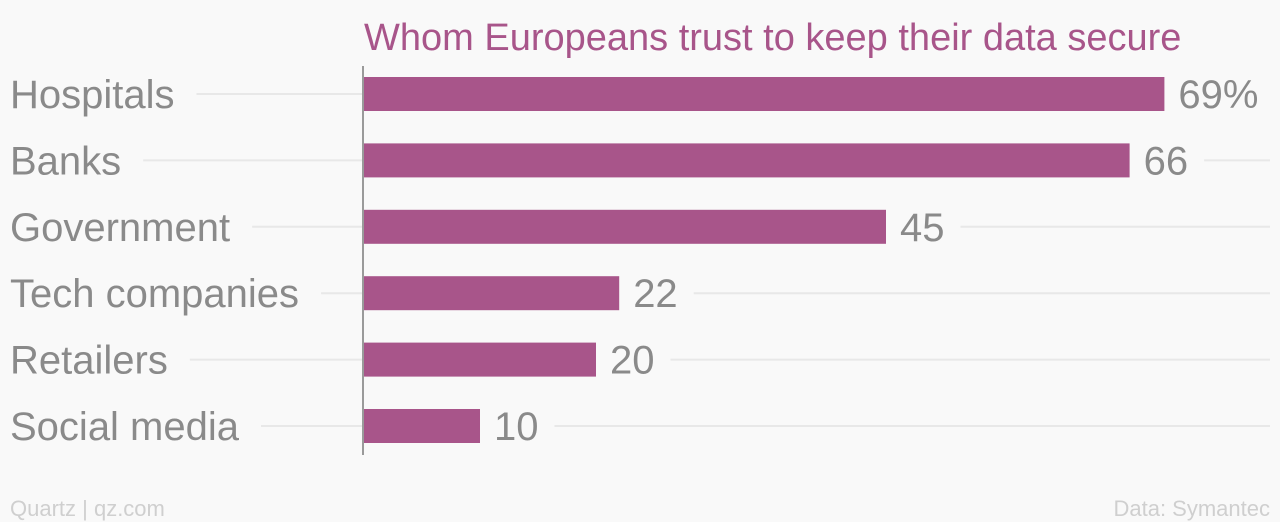 The width and height of the screenshot is (1280, 522). I want to click on category-label: Hospitals, so click(92, 95).